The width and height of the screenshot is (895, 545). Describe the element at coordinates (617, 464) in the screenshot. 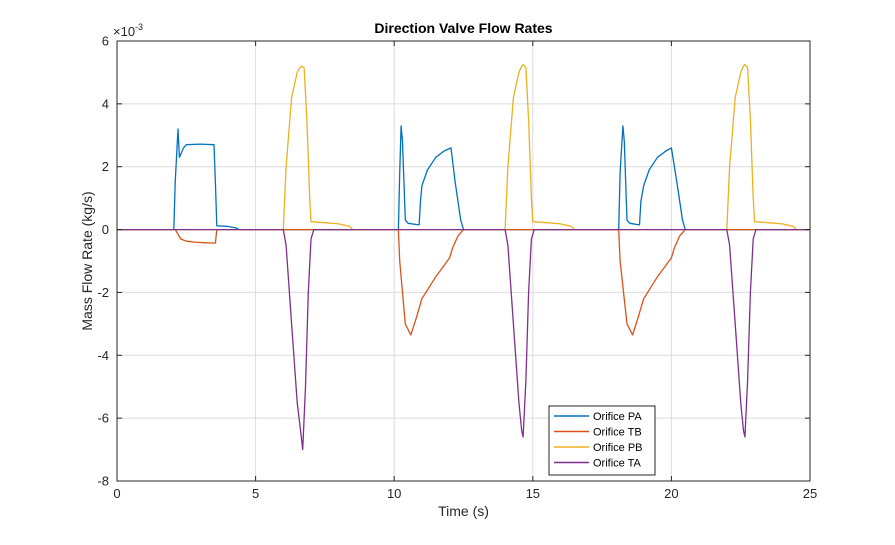

I see `legend-label-orifice-ta: Orifice TA` at that location.